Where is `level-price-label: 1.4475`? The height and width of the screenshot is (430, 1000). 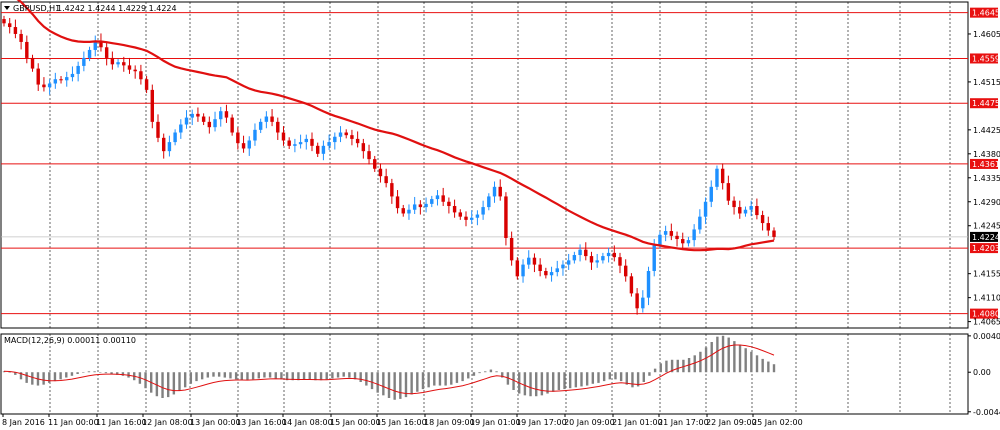 level-price-label: 1.4475 is located at coordinates (986, 103).